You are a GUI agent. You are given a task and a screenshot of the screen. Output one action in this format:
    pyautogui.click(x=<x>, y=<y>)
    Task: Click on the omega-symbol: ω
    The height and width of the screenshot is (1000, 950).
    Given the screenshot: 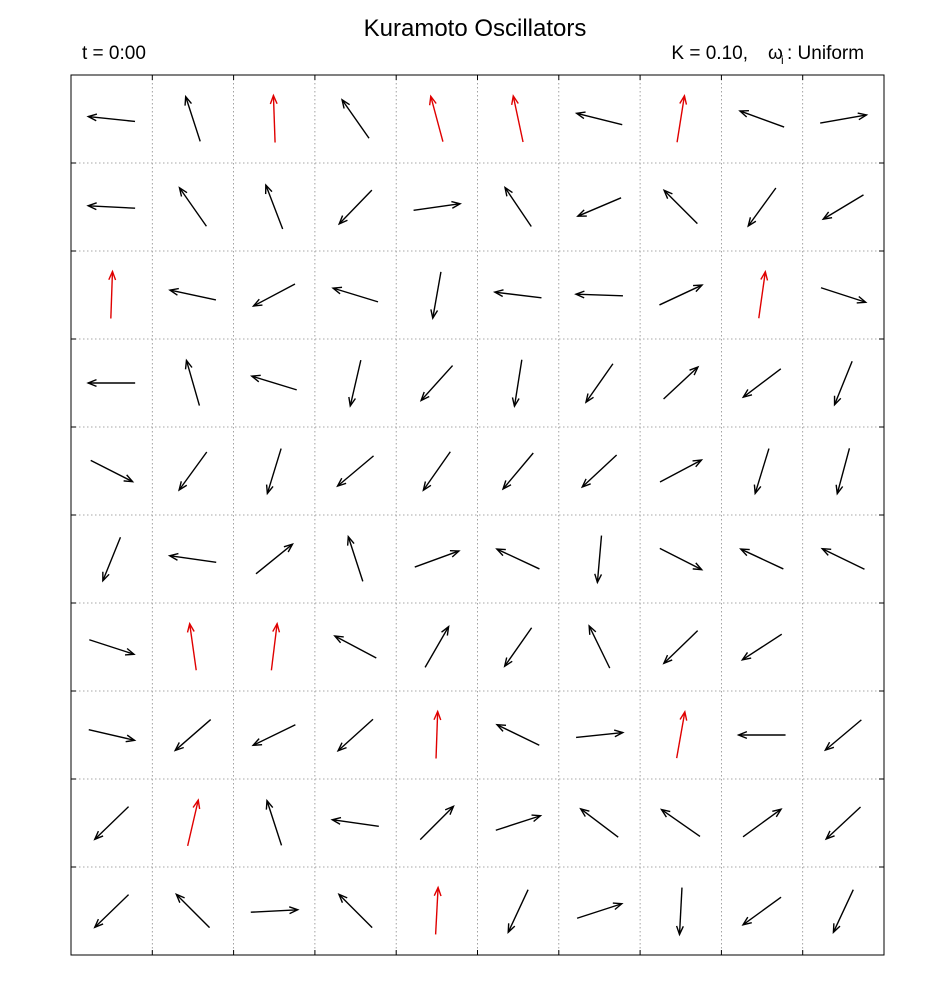 What is the action you would take?
    pyautogui.click(x=775, y=53)
    